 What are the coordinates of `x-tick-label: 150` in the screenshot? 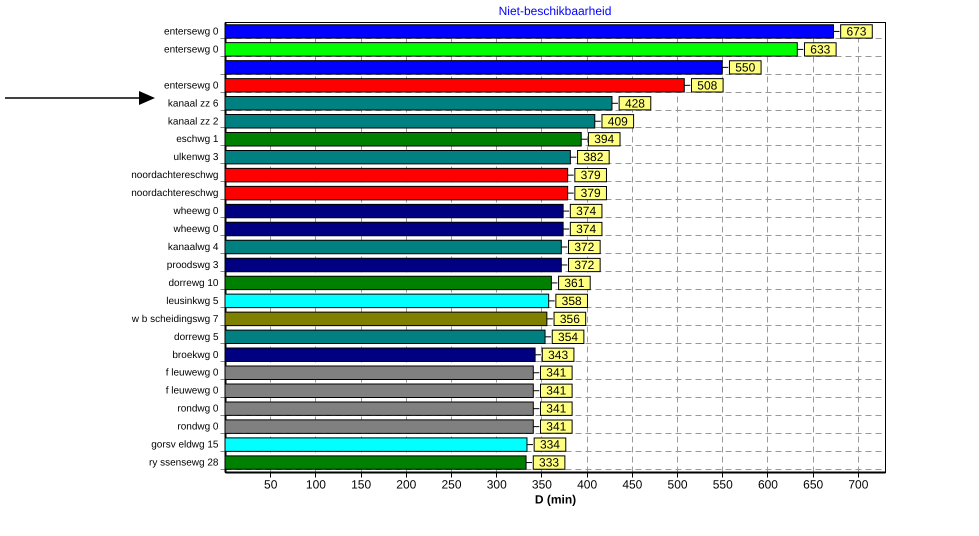 It's located at (361, 485).